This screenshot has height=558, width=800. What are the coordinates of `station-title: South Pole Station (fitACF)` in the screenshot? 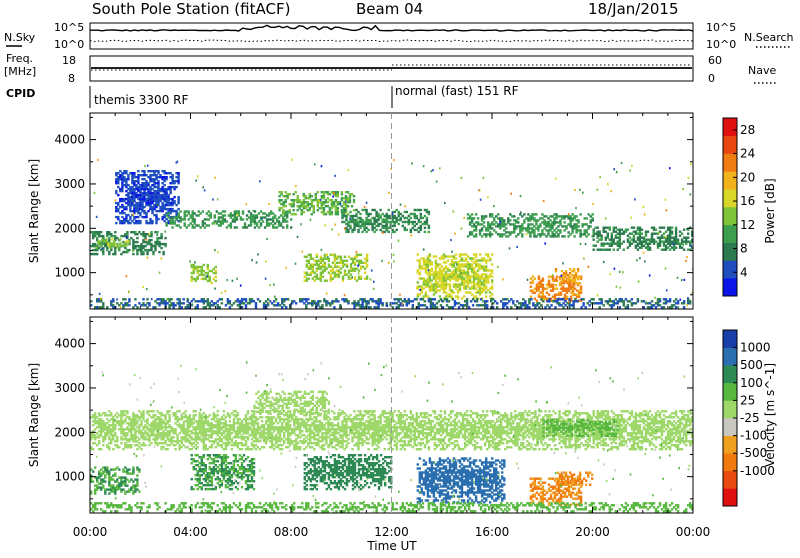 It's located at (191, 9).